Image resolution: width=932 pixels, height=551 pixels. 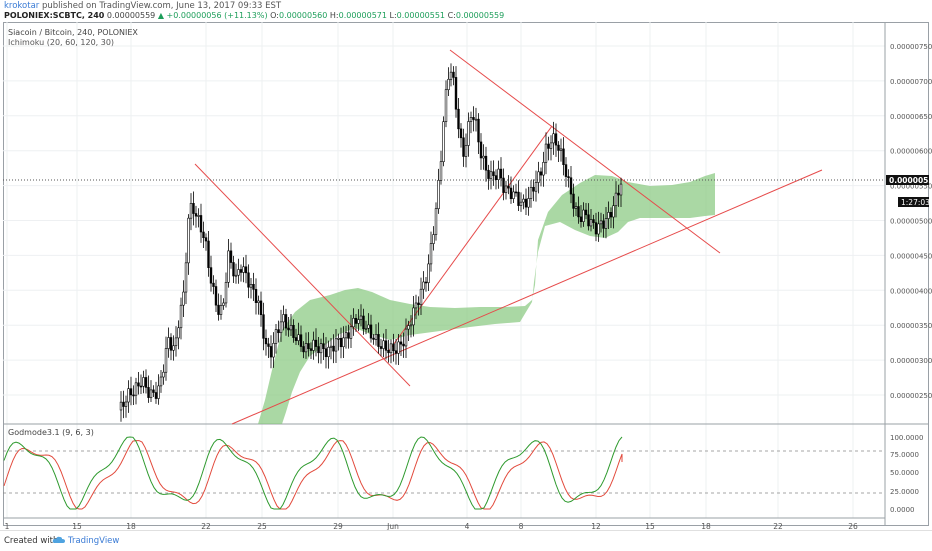 I want to click on osc-green-line, so click(x=313, y=473).